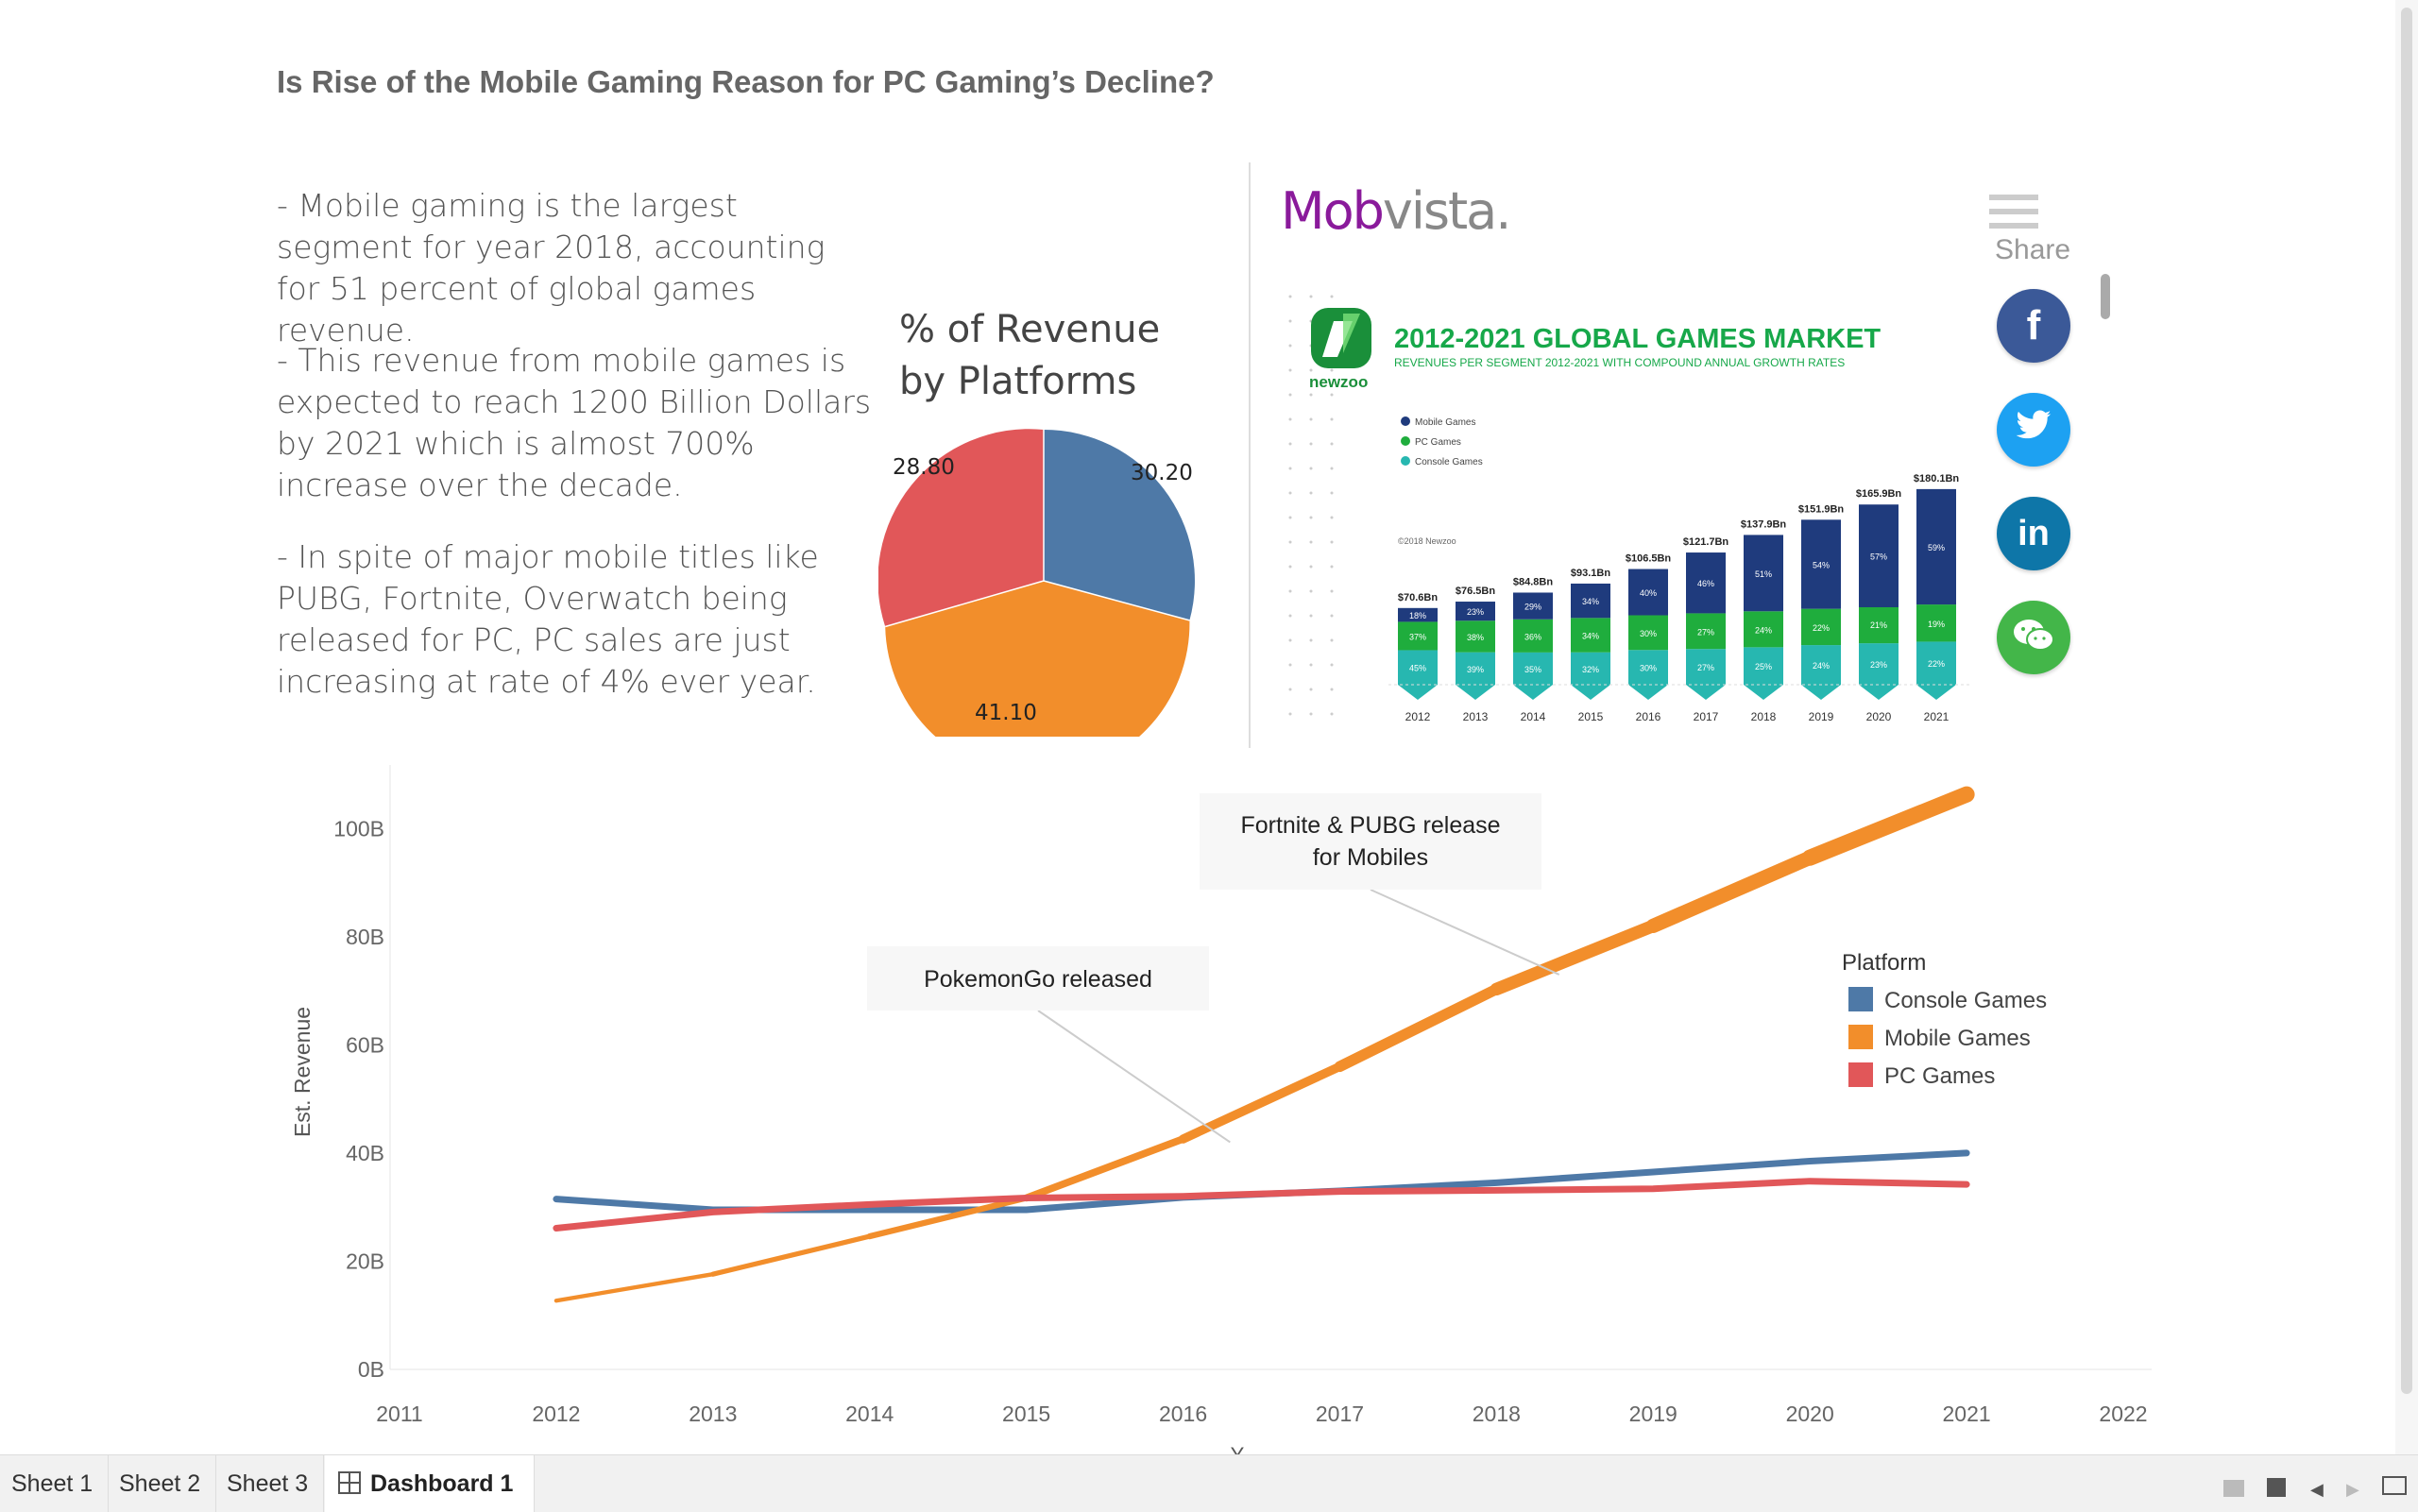  I want to click on infographic-mobile-pct: 46%, so click(1705, 583).